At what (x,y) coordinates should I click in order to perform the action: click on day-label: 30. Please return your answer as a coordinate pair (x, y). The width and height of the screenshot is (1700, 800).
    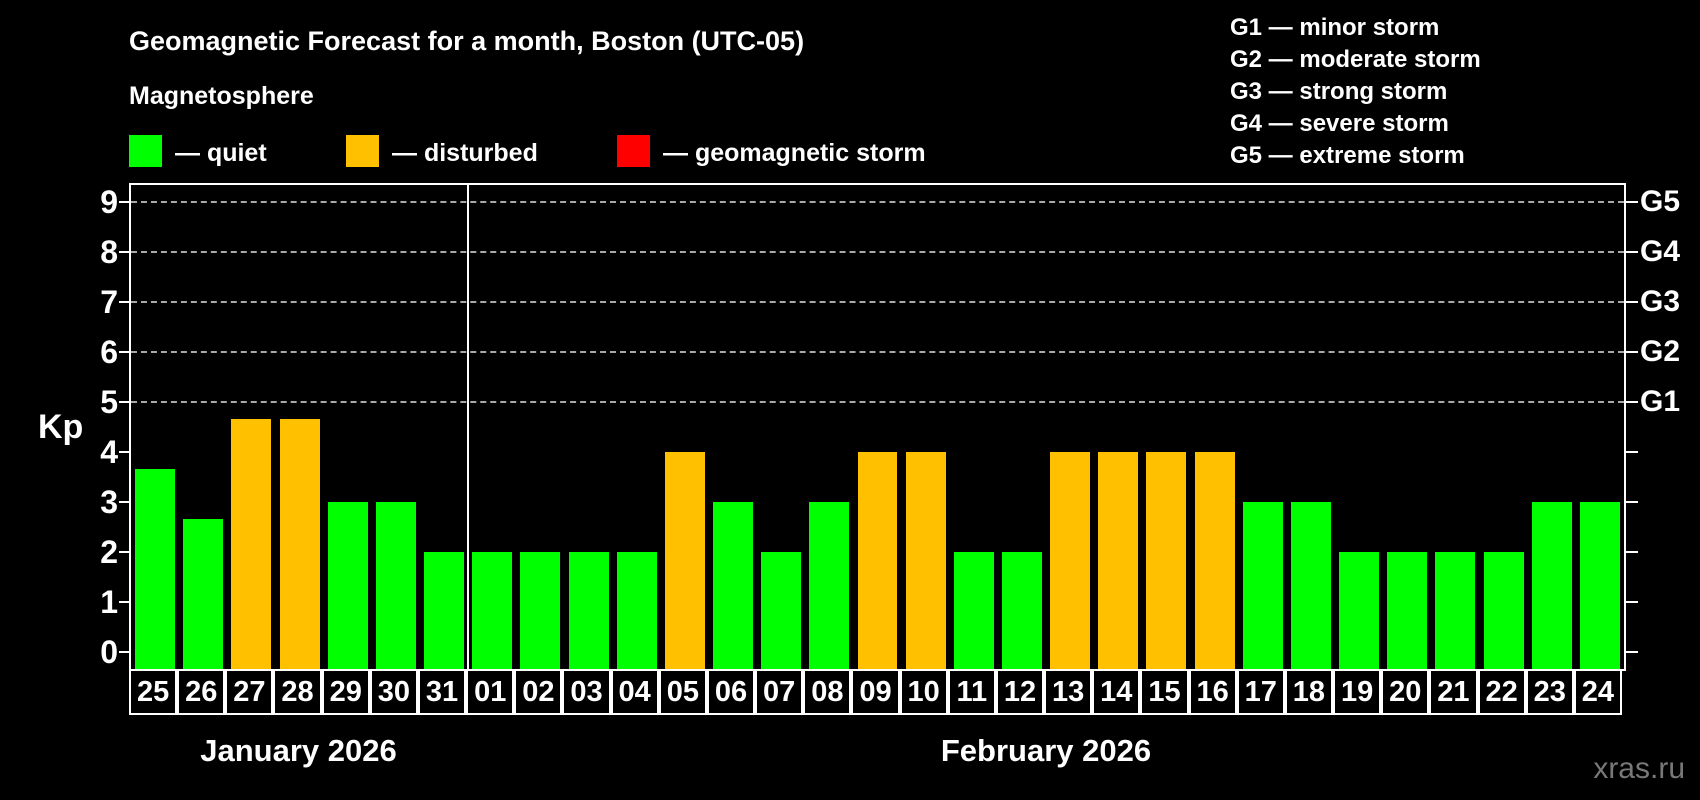
    Looking at the image, I should click on (393, 692).